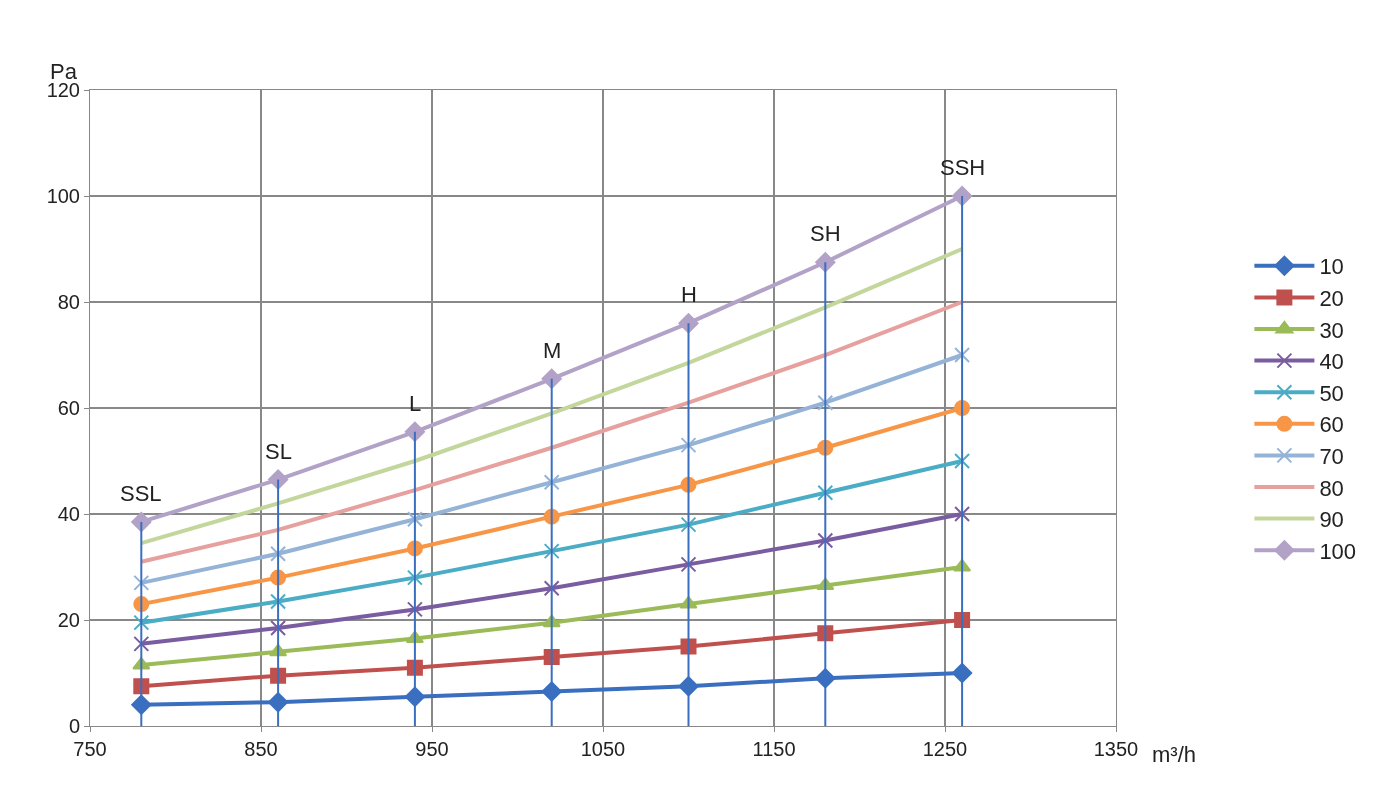 This screenshot has height=796, width=1373. I want to click on x-tick-label: 1250, so click(945, 749).